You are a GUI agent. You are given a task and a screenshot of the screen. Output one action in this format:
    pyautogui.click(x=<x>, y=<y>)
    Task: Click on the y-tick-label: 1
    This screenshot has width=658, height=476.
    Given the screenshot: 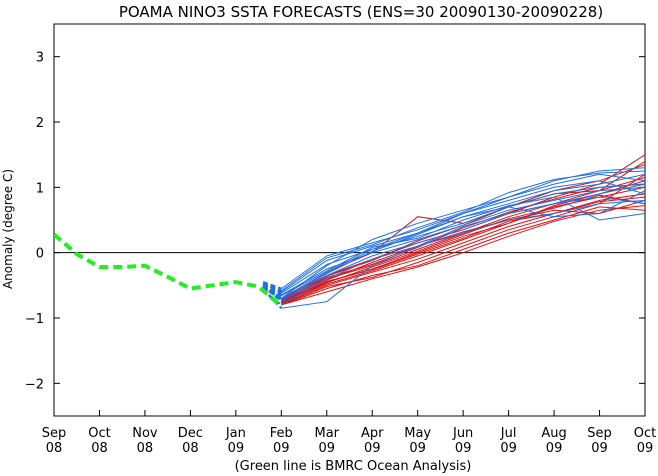 What is the action you would take?
    pyautogui.click(x=40, y=188)
    